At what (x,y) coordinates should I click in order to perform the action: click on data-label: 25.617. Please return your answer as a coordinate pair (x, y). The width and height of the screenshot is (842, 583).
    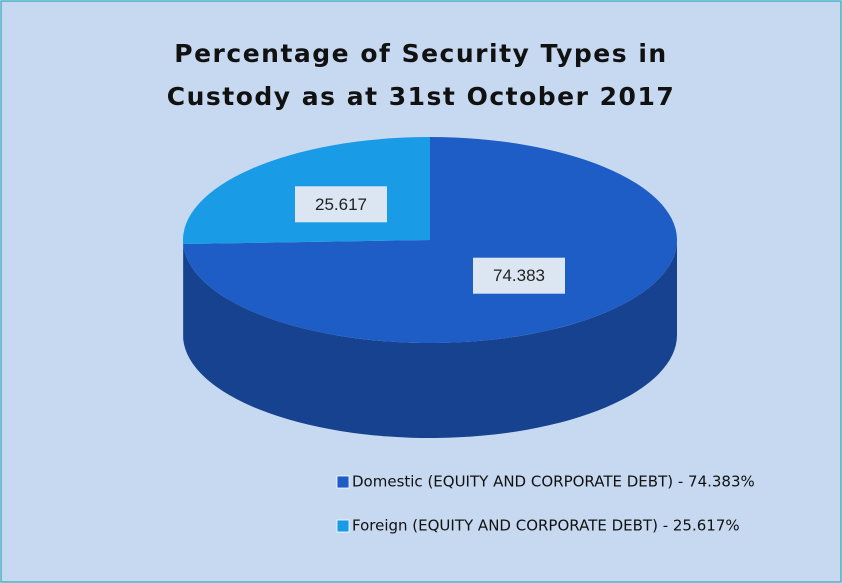
    Looking at the image, I should click on (341, 204).